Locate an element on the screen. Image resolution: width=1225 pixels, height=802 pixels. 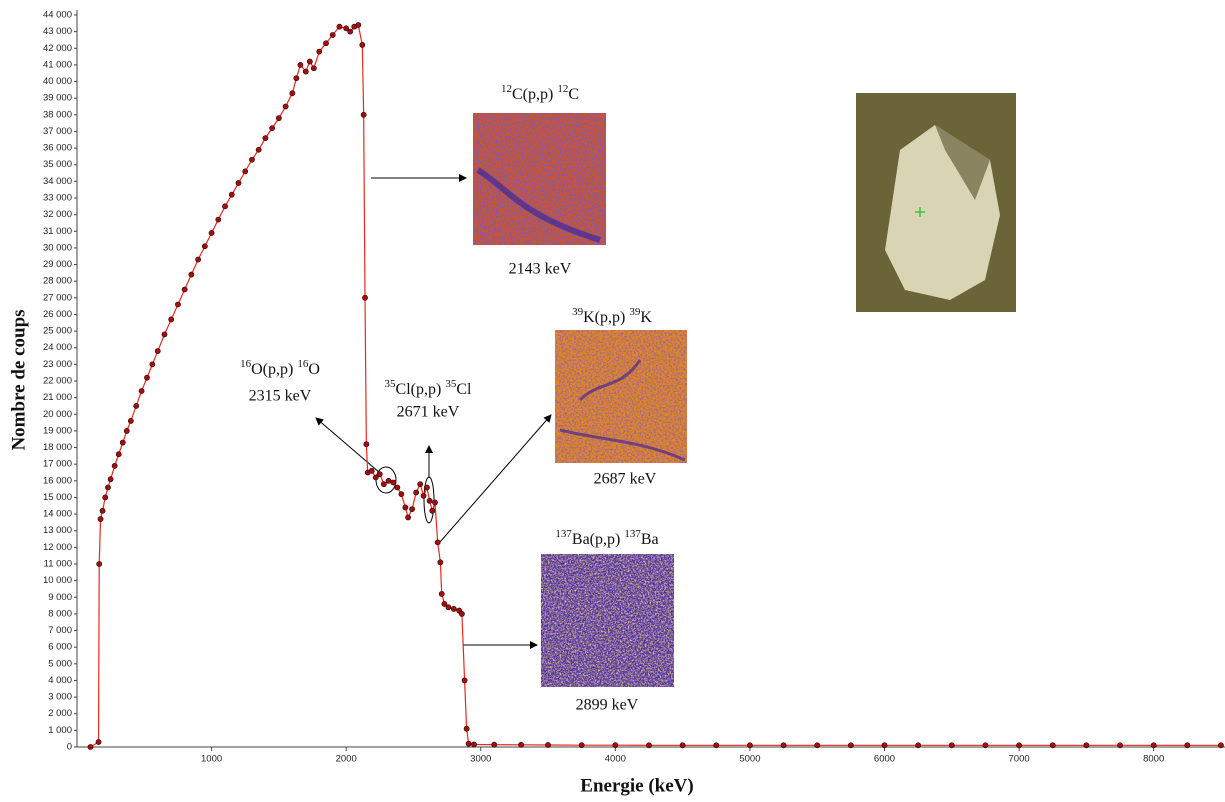
annotation-text: Cl is located at coordinates (464, 389).